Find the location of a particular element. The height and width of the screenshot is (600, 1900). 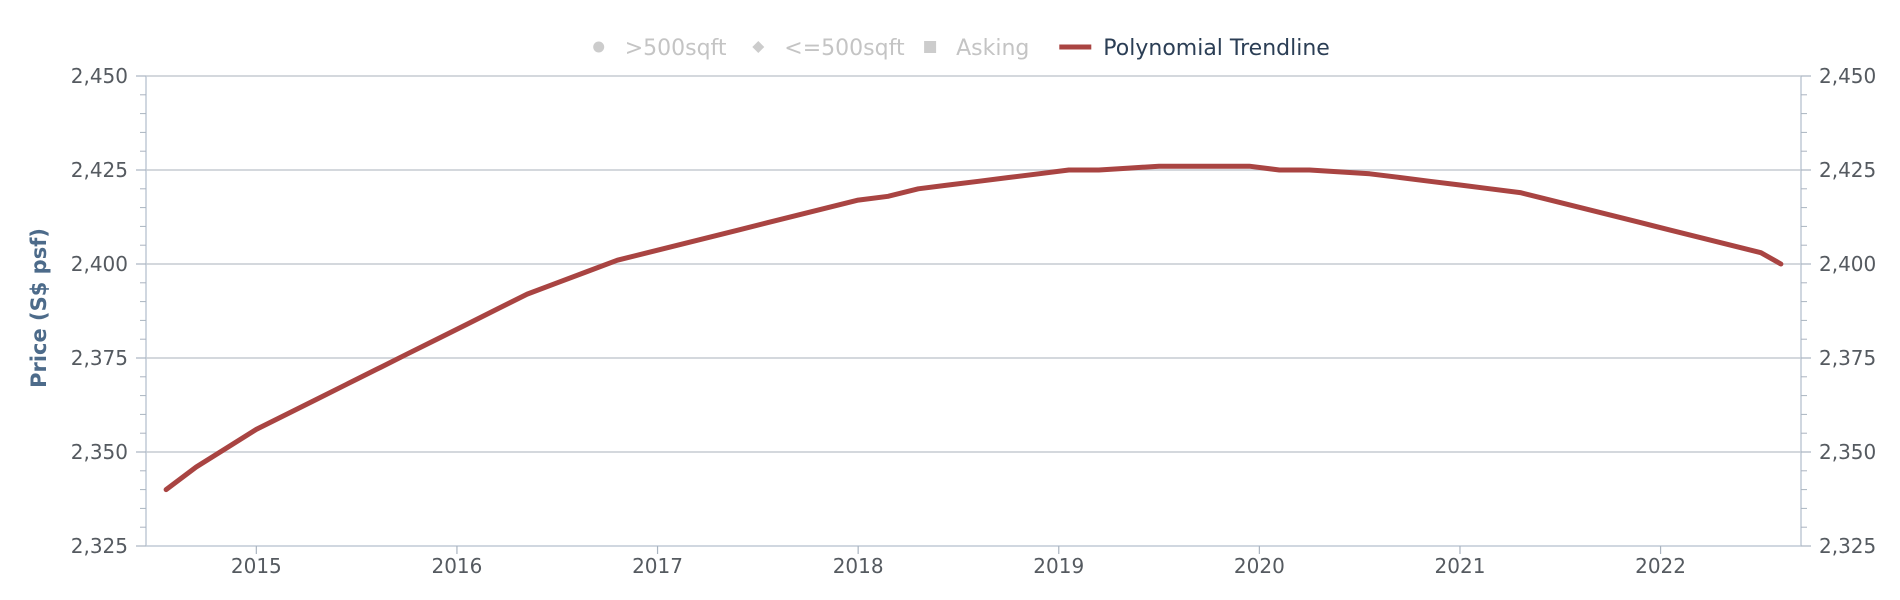

y-tick-label-left: 2,425 is located at coordinates (99, 170).